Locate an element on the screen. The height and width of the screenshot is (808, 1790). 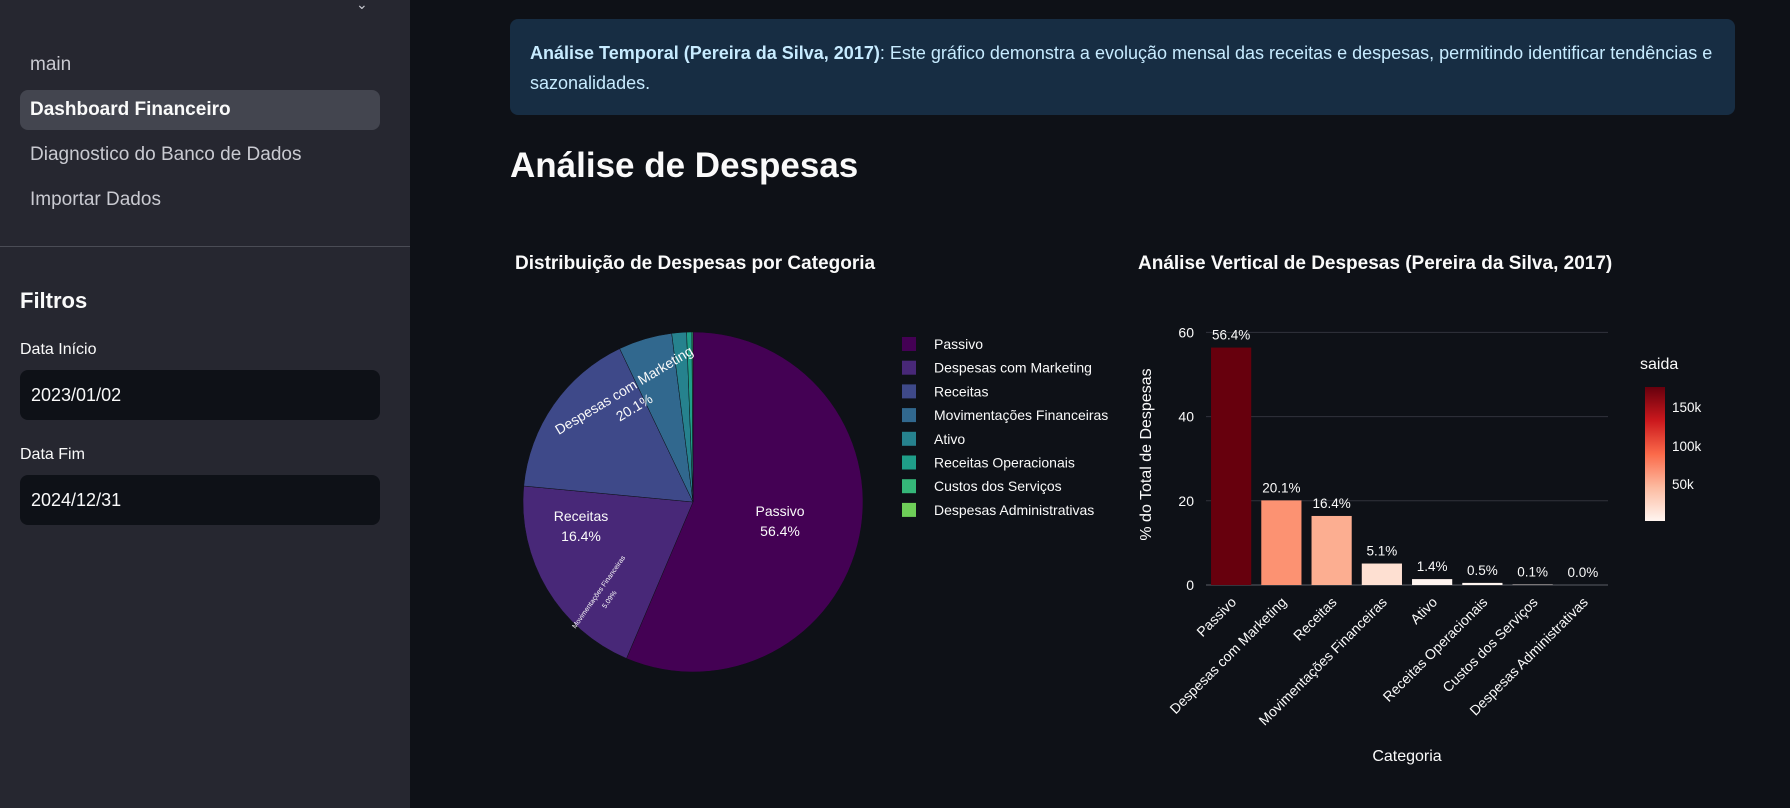
sidebar-divider is located at coordinates (205, 246).